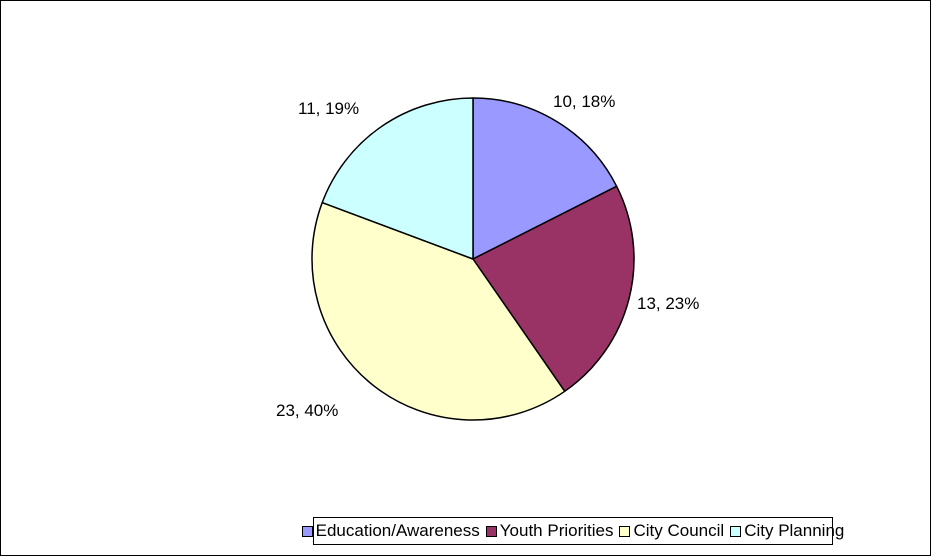 The width and height of the screenshot is (931, 556). I want to click on legend-item-city-council: City Council, so click(671, 531).